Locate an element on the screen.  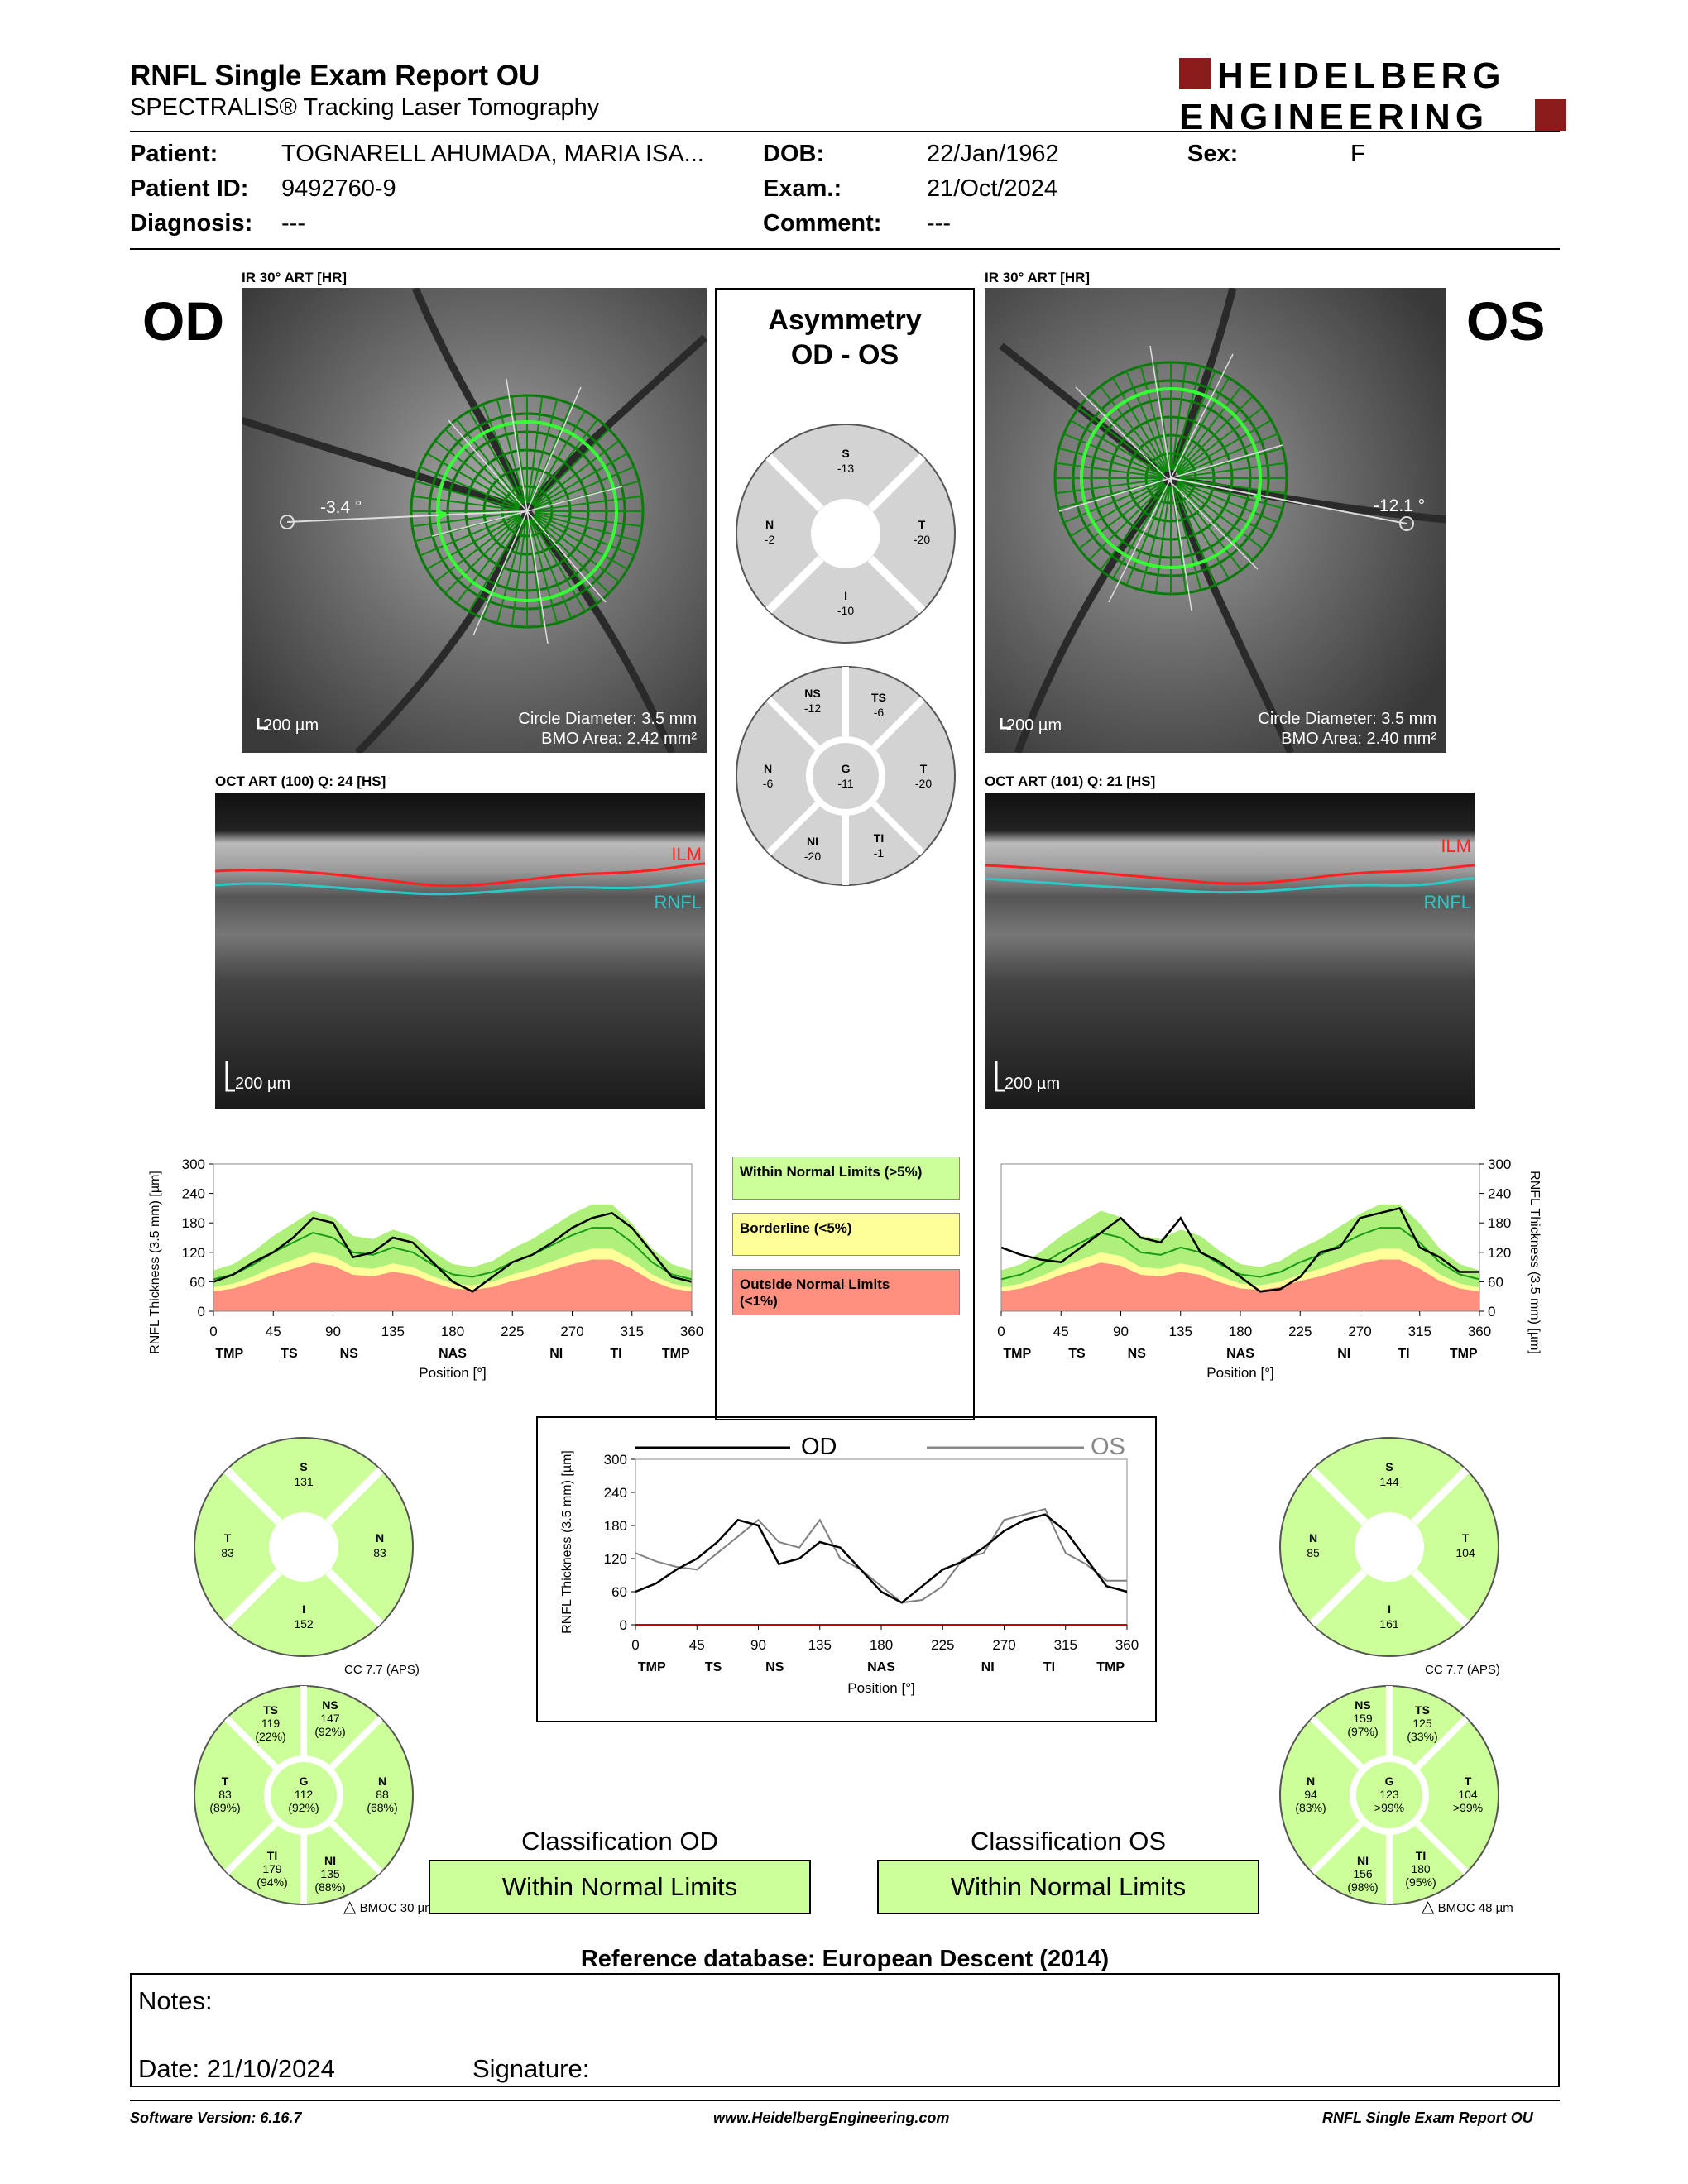
footer-website: www.HeidelbergEngineering.com is located at coordinates (831, 2118).